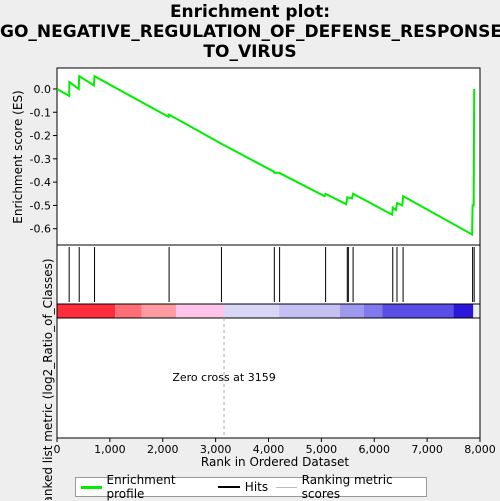  What do you see at coordinates (223, 377) in the screenshot?
I see `zero-cross-label: Zero cross at 3159` at bounding box center [223, 377].